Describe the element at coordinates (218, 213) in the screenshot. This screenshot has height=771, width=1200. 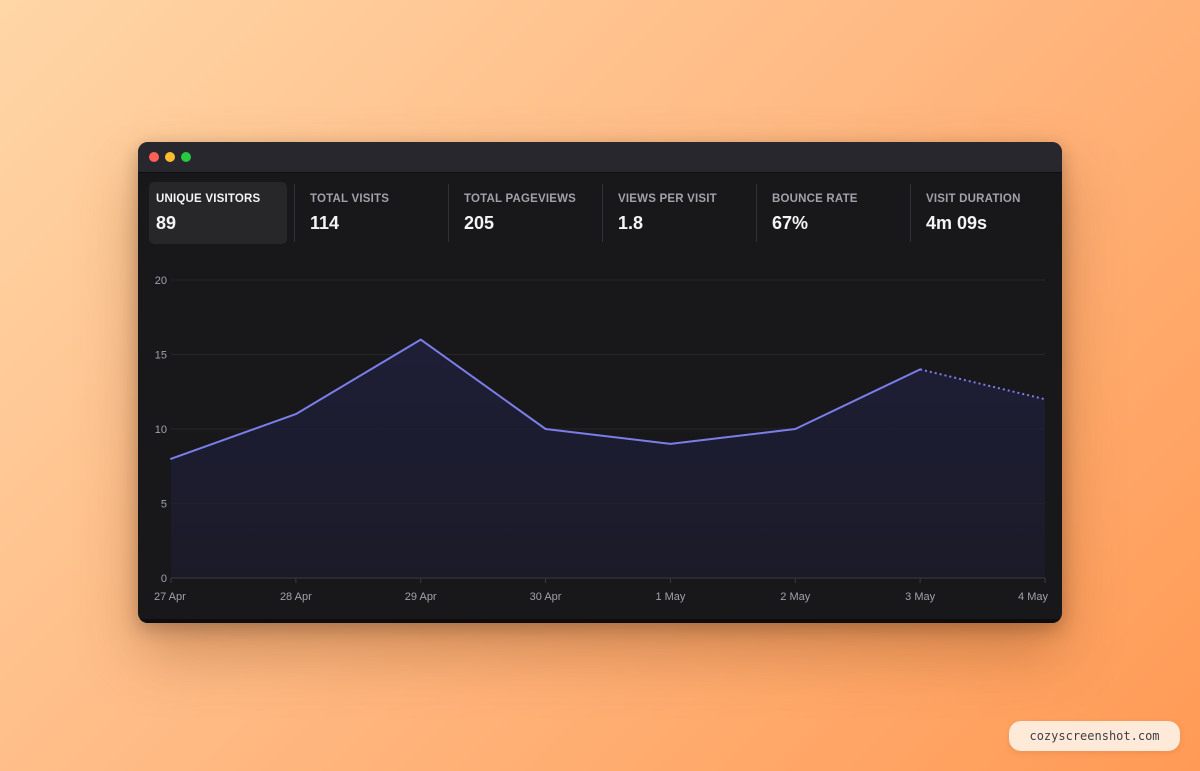
I see `stat-unique-visitors: UNIQUE VISITORS 89` at that location.